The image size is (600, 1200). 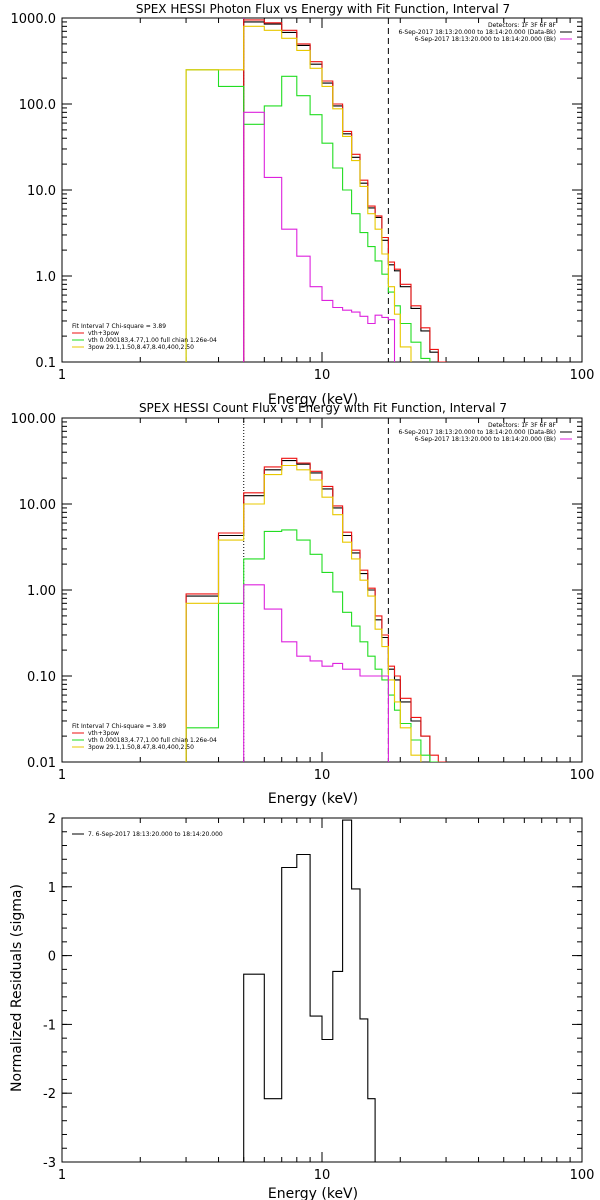 I want to click on residuals-ytick-label: 1, so click(x=52, y=888).